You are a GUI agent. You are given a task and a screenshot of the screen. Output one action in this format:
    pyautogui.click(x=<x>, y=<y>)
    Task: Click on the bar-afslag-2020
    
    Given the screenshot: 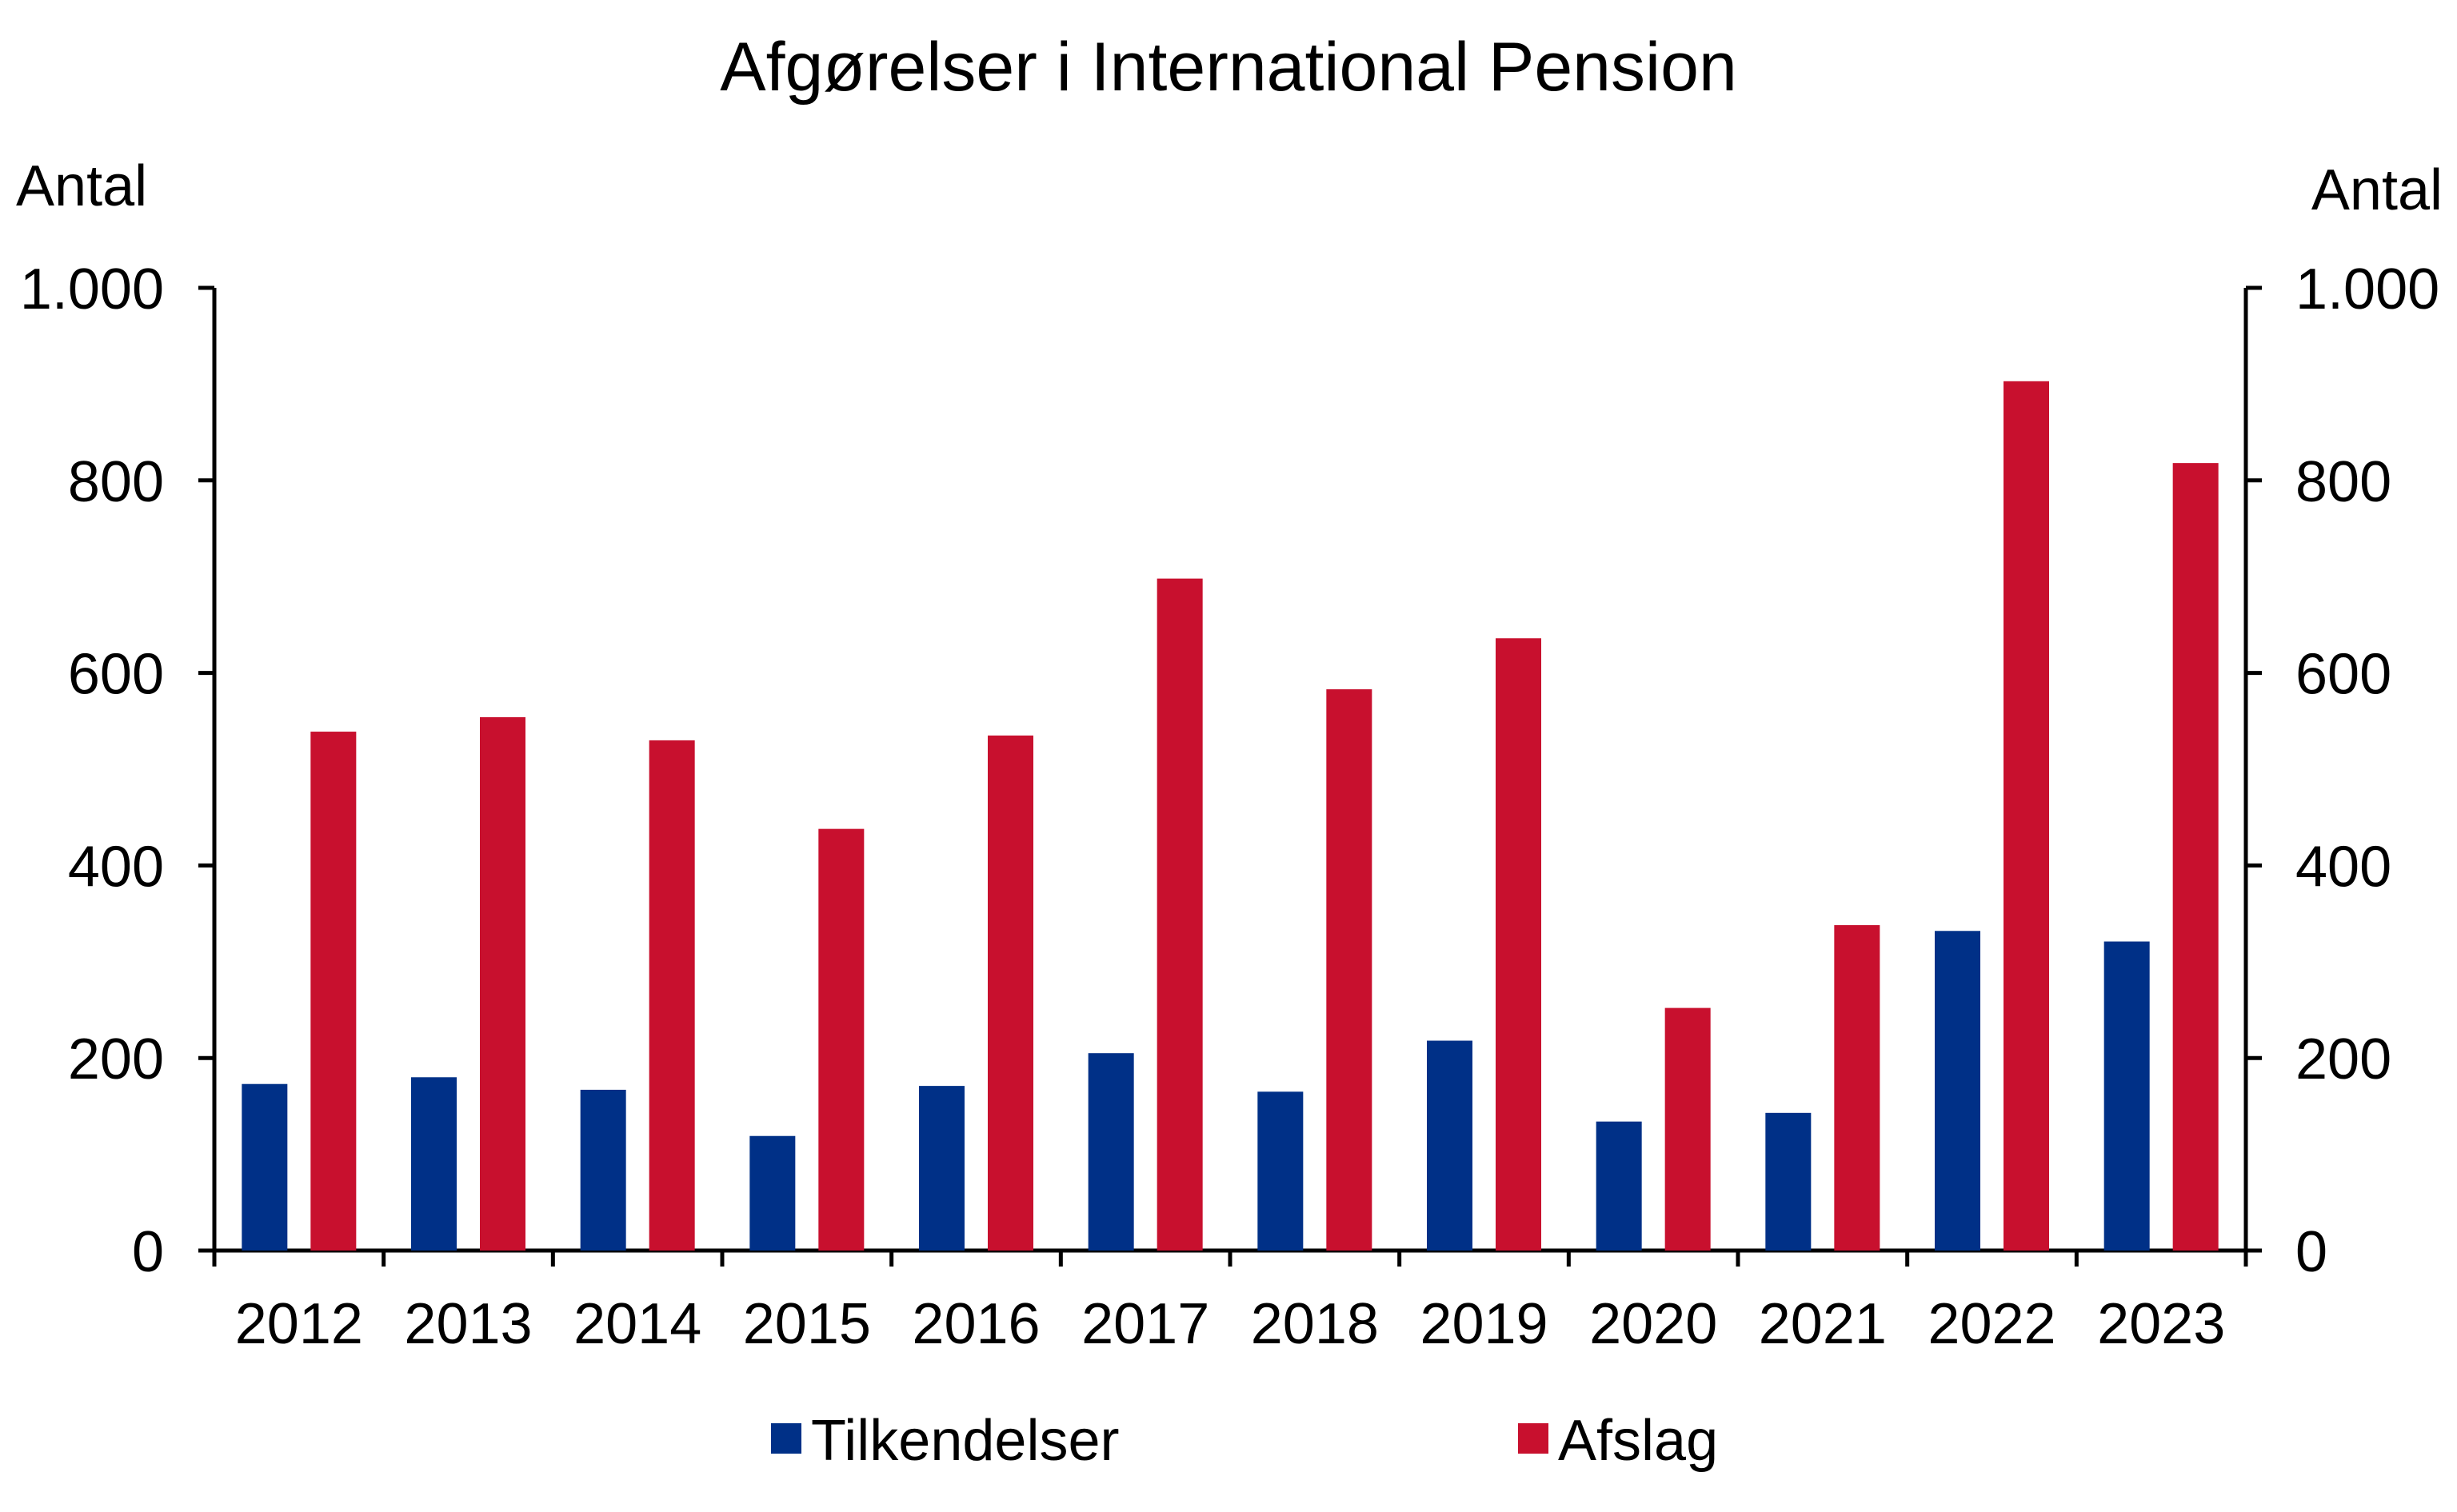 What is the action you would take?
    pyautogui.click(x=1687, y=1129)
    